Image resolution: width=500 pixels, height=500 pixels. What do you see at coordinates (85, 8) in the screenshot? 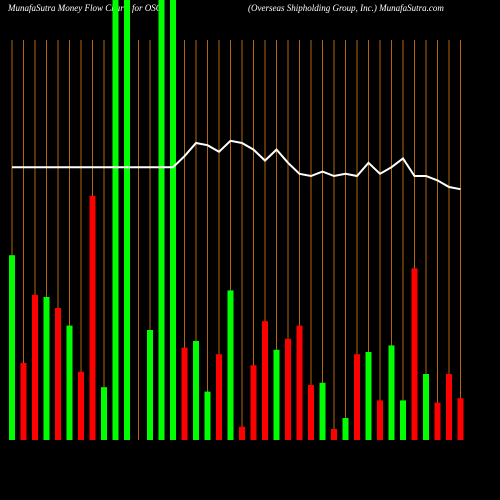
I see `chart-title: MunafaSutra Money Flow Charts for OSG` at bounding box center [85, 8].